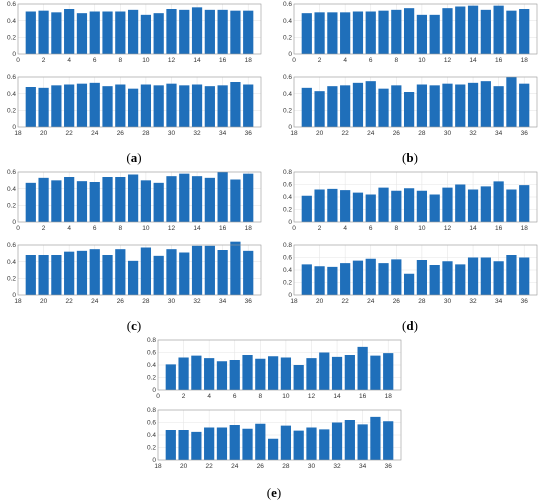  I want to click on x-tick-label: 28, so click(286, 466).